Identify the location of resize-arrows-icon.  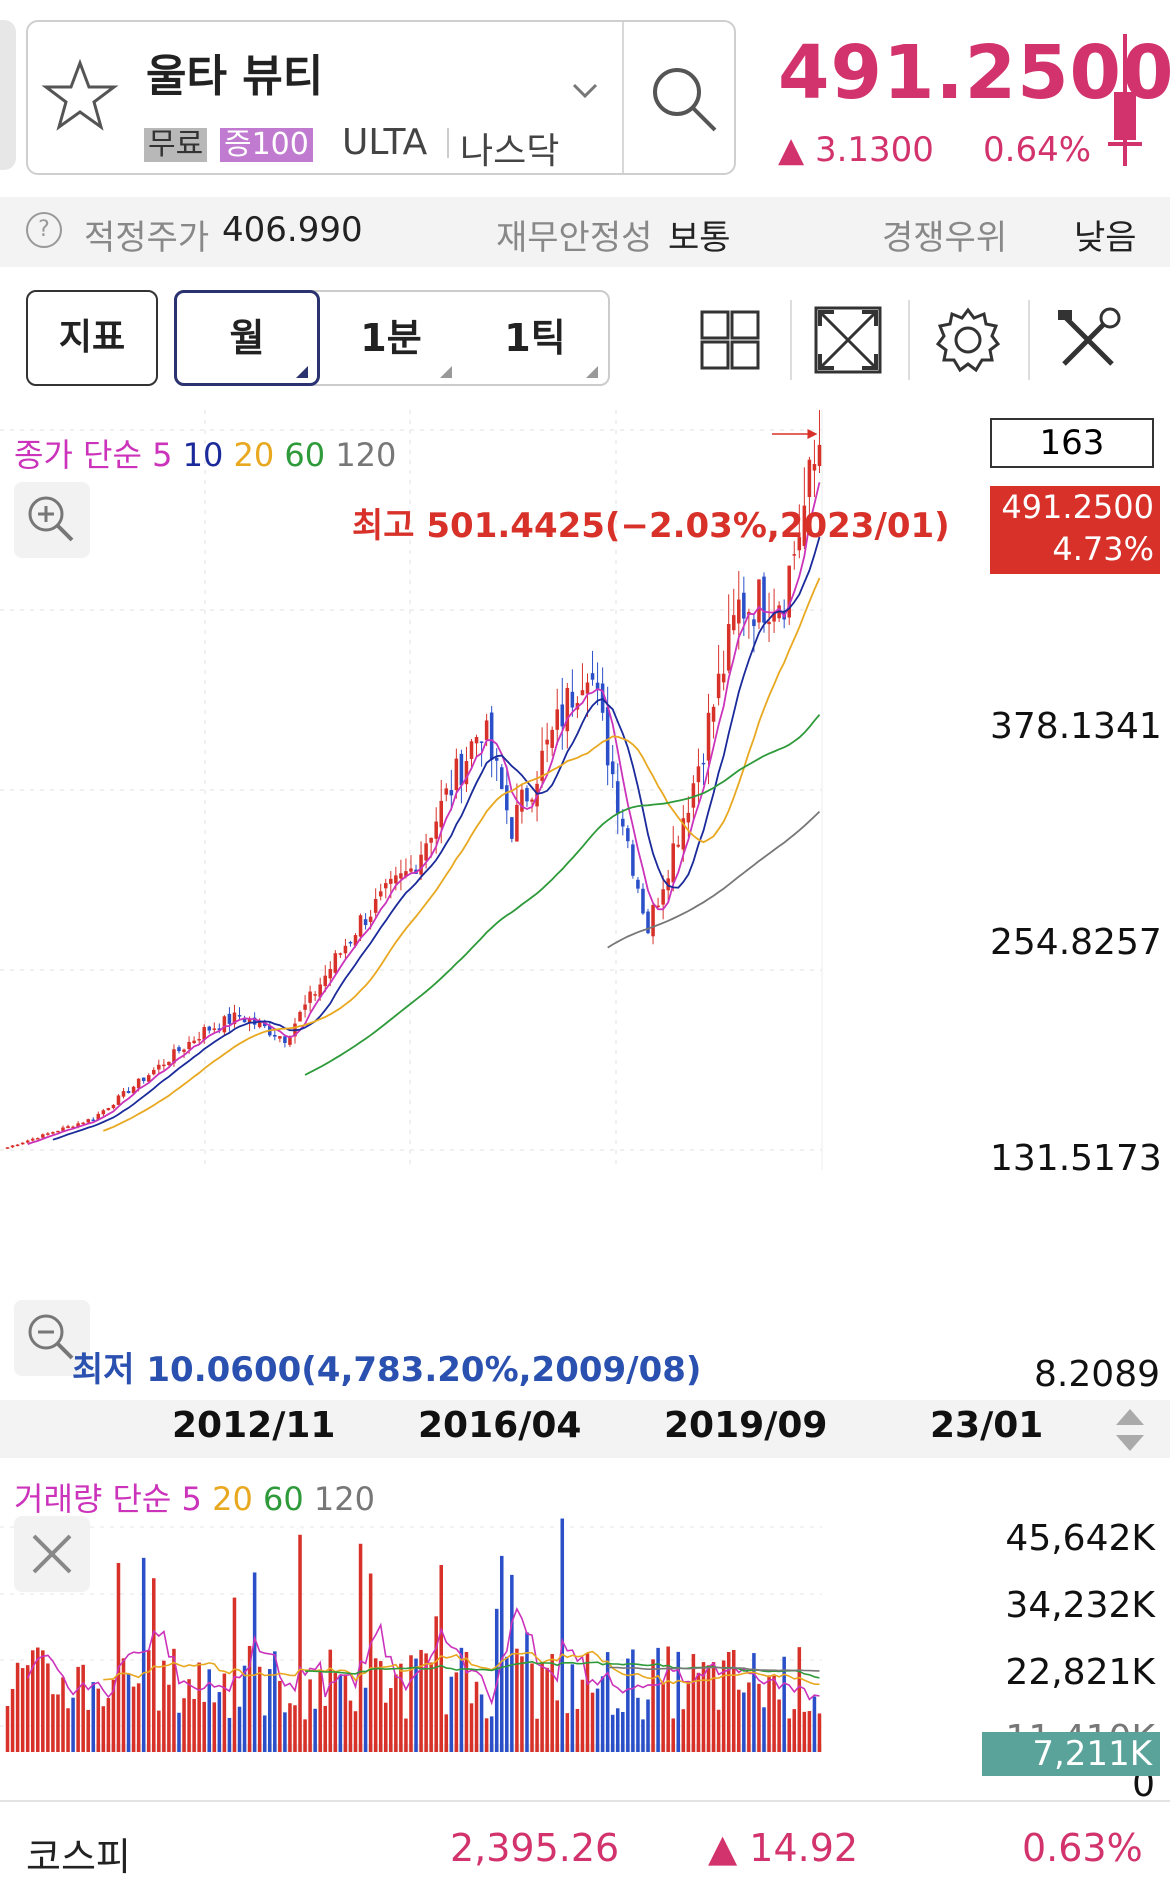
(1130, 1430).